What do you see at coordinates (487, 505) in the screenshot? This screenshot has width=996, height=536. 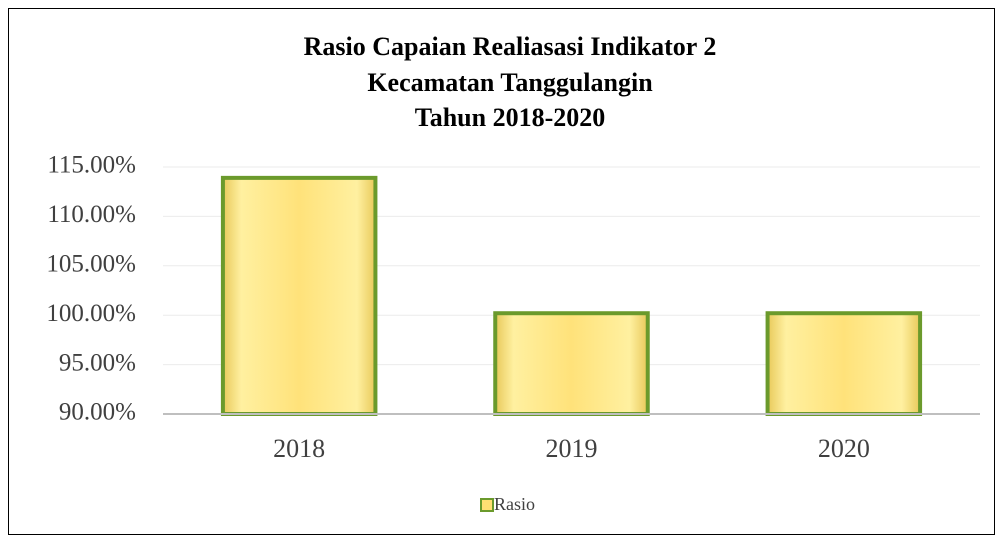 I see `legend-swatch` at bounding box center [487, 505].